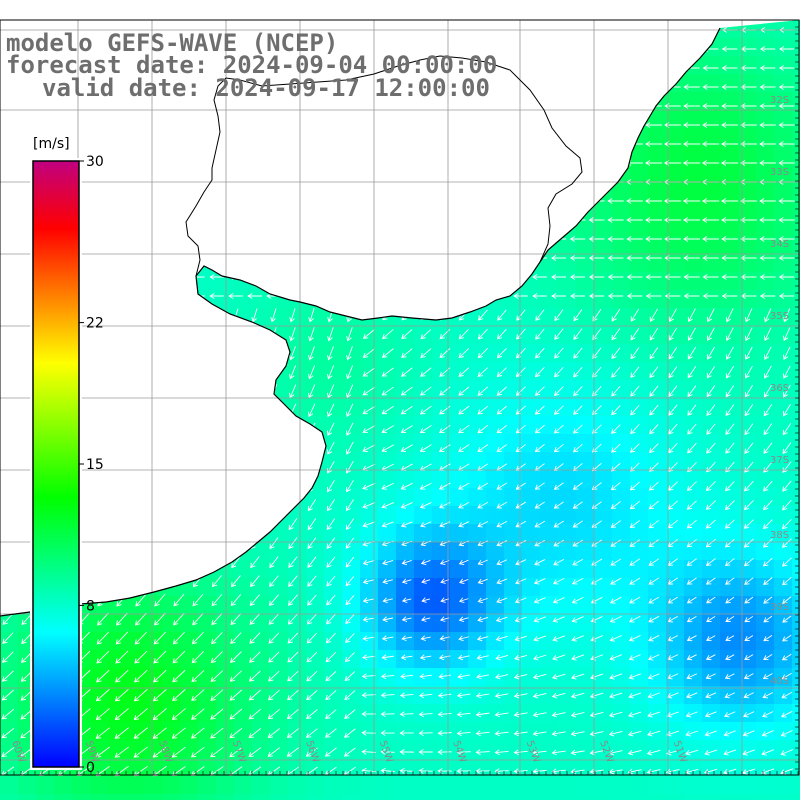  I want to click on colorbar-tick-label: 8, so click(90, 606).